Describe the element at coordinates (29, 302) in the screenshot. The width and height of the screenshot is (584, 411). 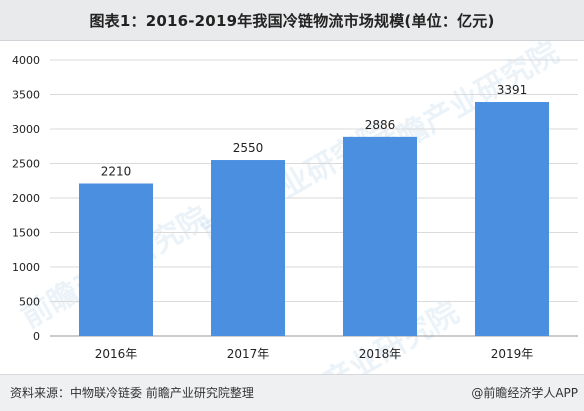
I see `y-tick-label: 500` at that location.